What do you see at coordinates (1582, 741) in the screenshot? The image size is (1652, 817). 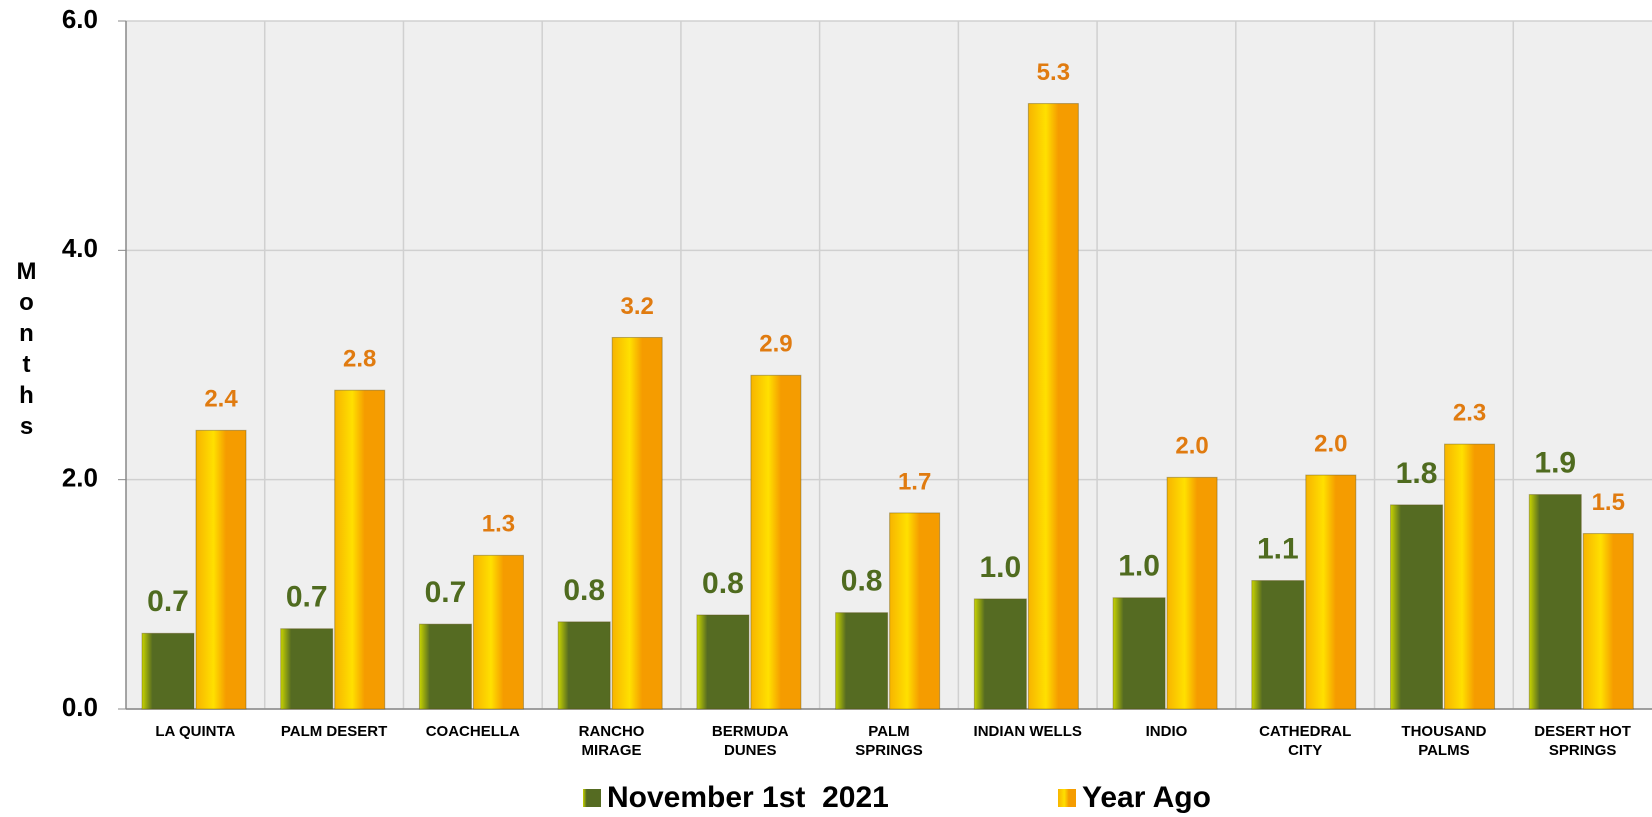 I see `x-tick-label: DESERT HOT SPRINGS` at bounding box center [1582, 741].